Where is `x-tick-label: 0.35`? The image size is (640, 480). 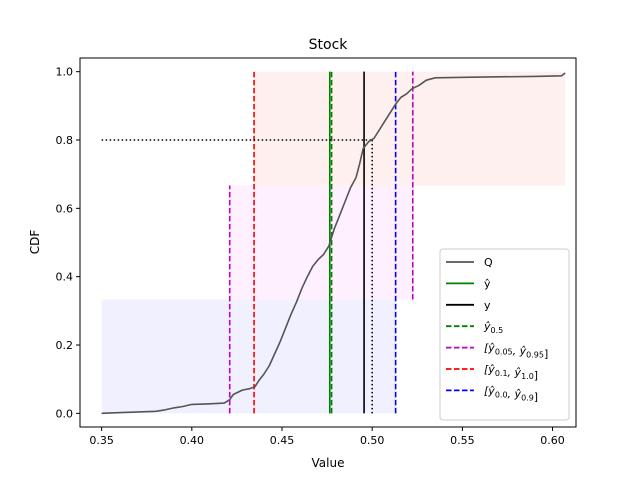 x-tick-label: 0.35 is located at coordinates (101, 440).